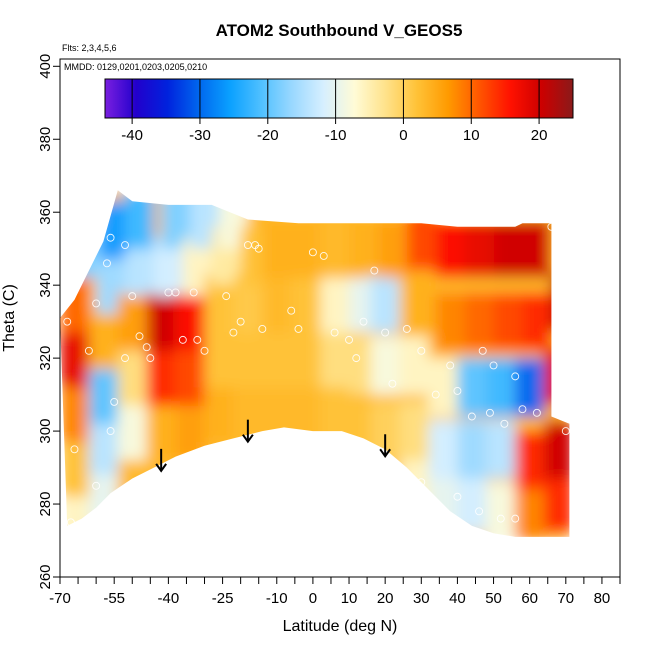 The height and width of the screenshot is (650, 650). I want to click on y-tick-label: 280, so click(45, 504).